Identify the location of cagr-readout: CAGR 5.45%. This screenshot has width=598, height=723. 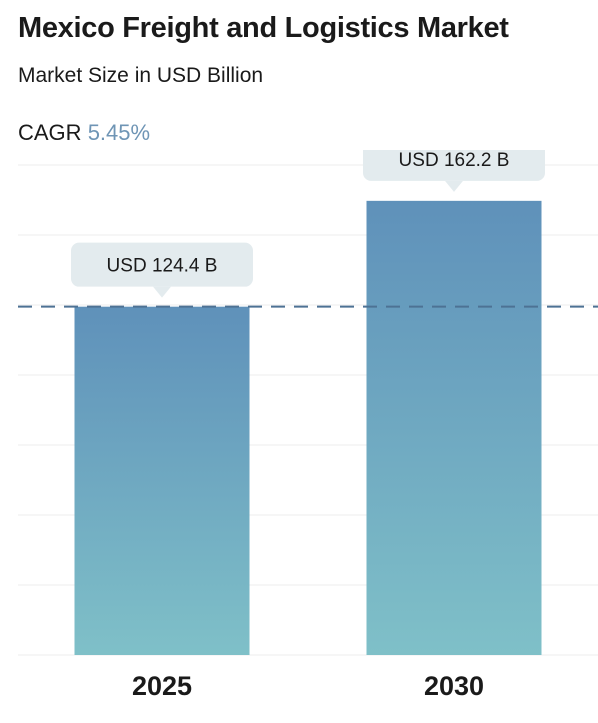
(84, 133).